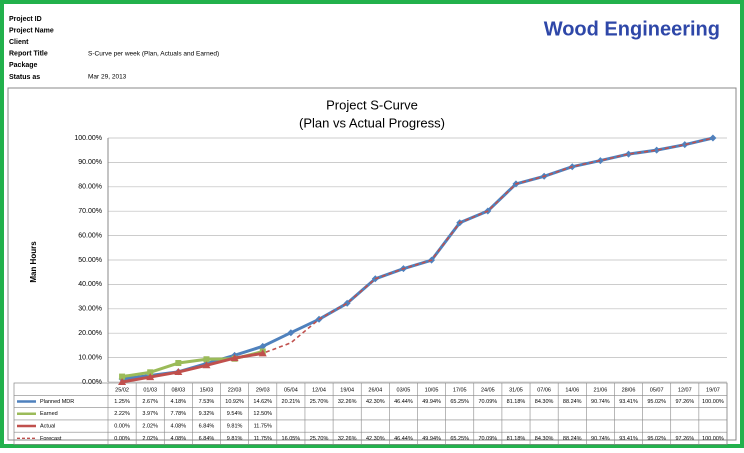  I want to click on x-tick-label: 10/05, so click(432, 391).